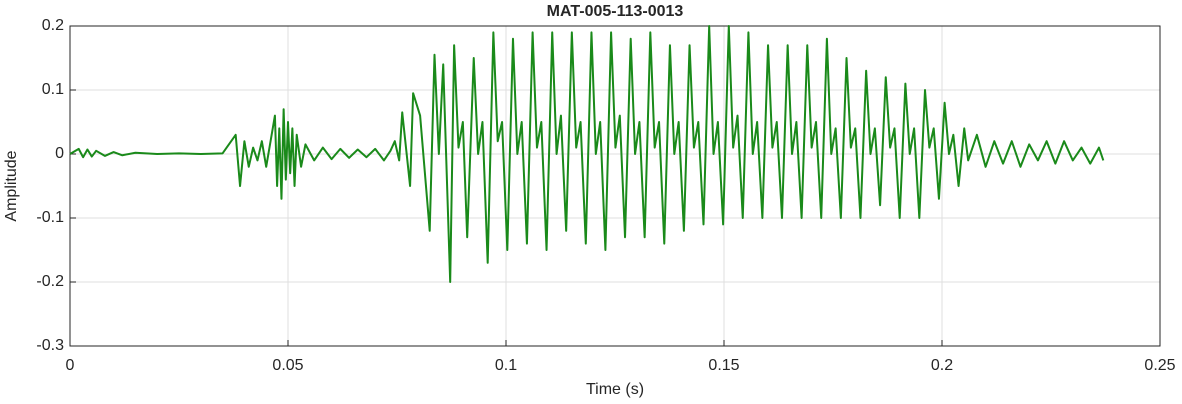 The width and height of the screenshot is (1182, 404). Describe the element at coordinates (1159, 365) in the screenshot. I see `x-tick-label: 0.25` at that location.